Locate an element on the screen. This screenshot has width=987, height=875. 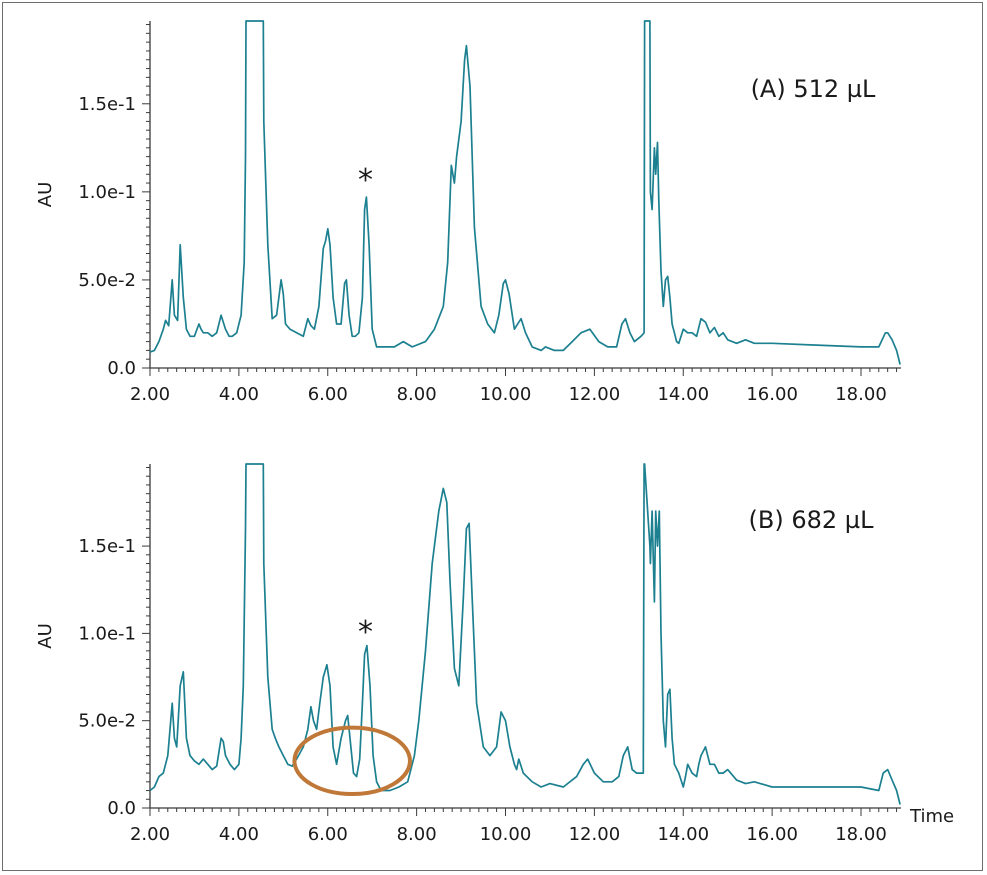
panel-a-x-tick-label: 6.00 is located at coordinates (328, 394).